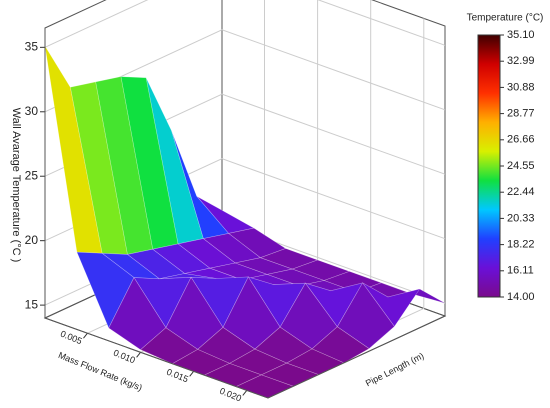 The height and width of the screenshot is (408, 550). I want to click on z-tick-label: 25, so click(32, 175).